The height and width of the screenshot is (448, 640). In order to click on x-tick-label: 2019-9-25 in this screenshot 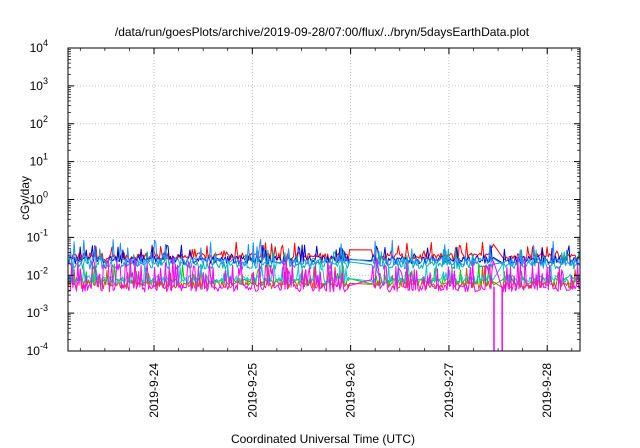, I will do `click(252, 390)`.